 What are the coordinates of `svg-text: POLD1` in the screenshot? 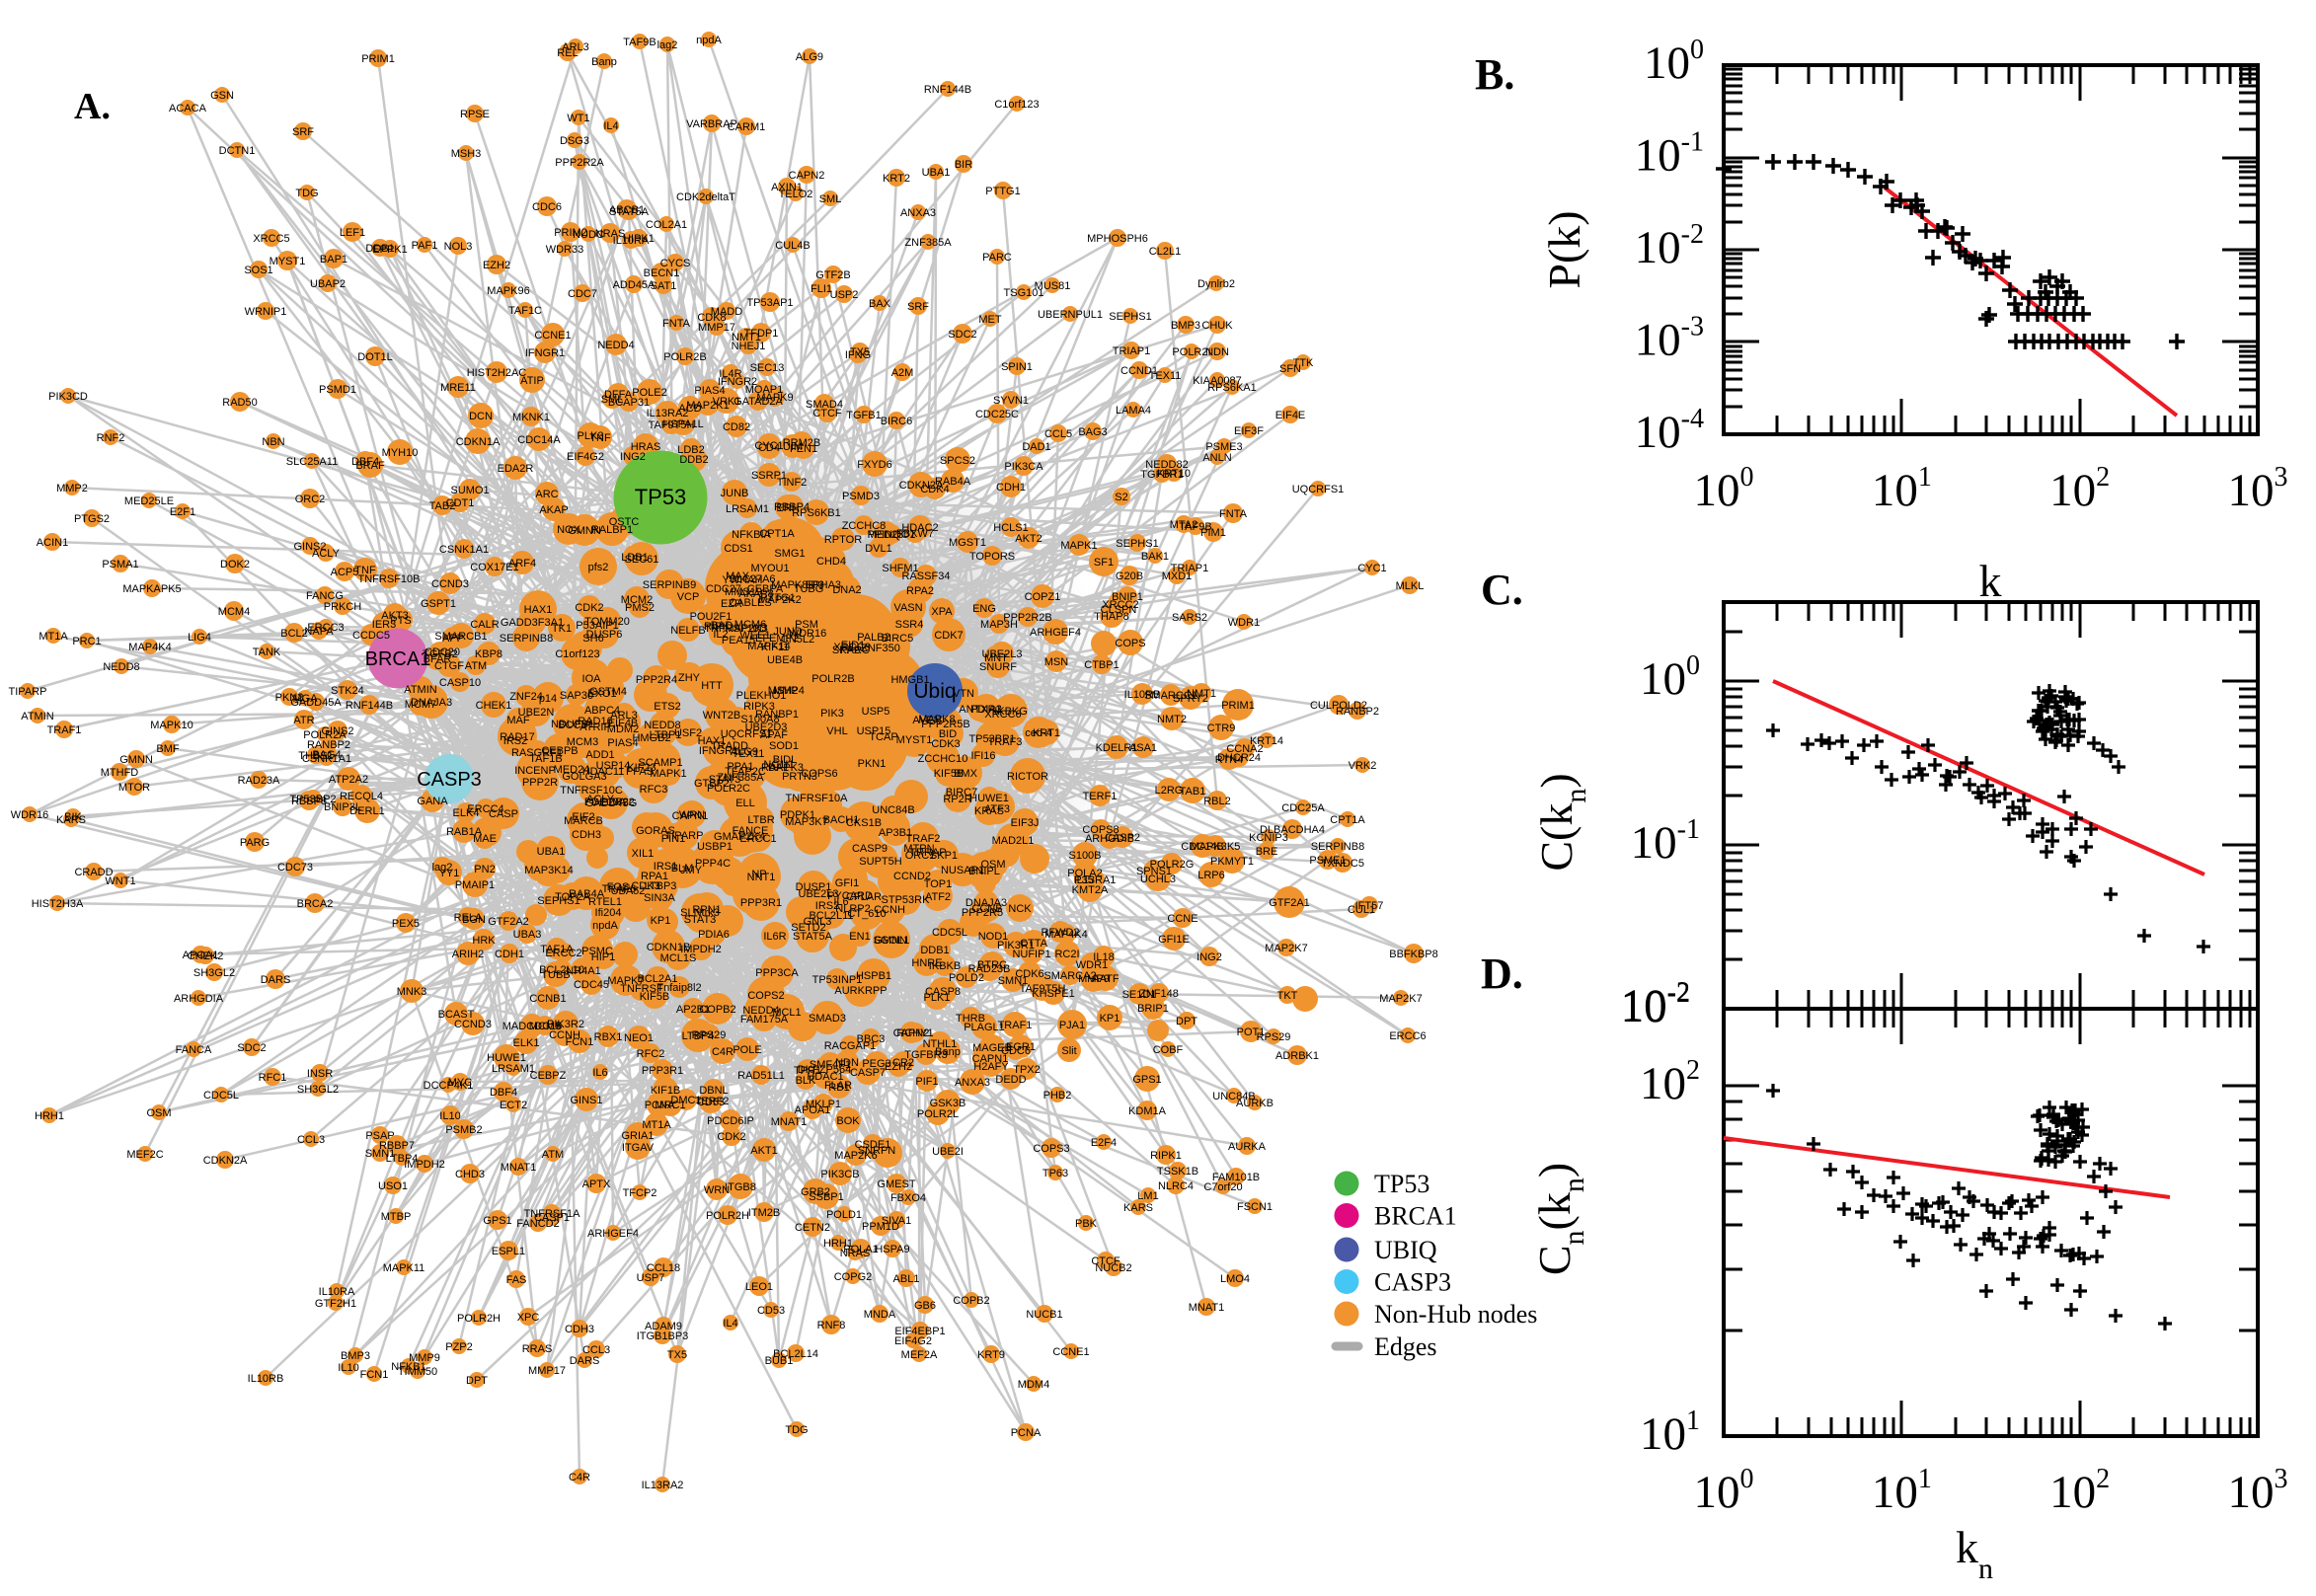 It's located at (844, 1215).